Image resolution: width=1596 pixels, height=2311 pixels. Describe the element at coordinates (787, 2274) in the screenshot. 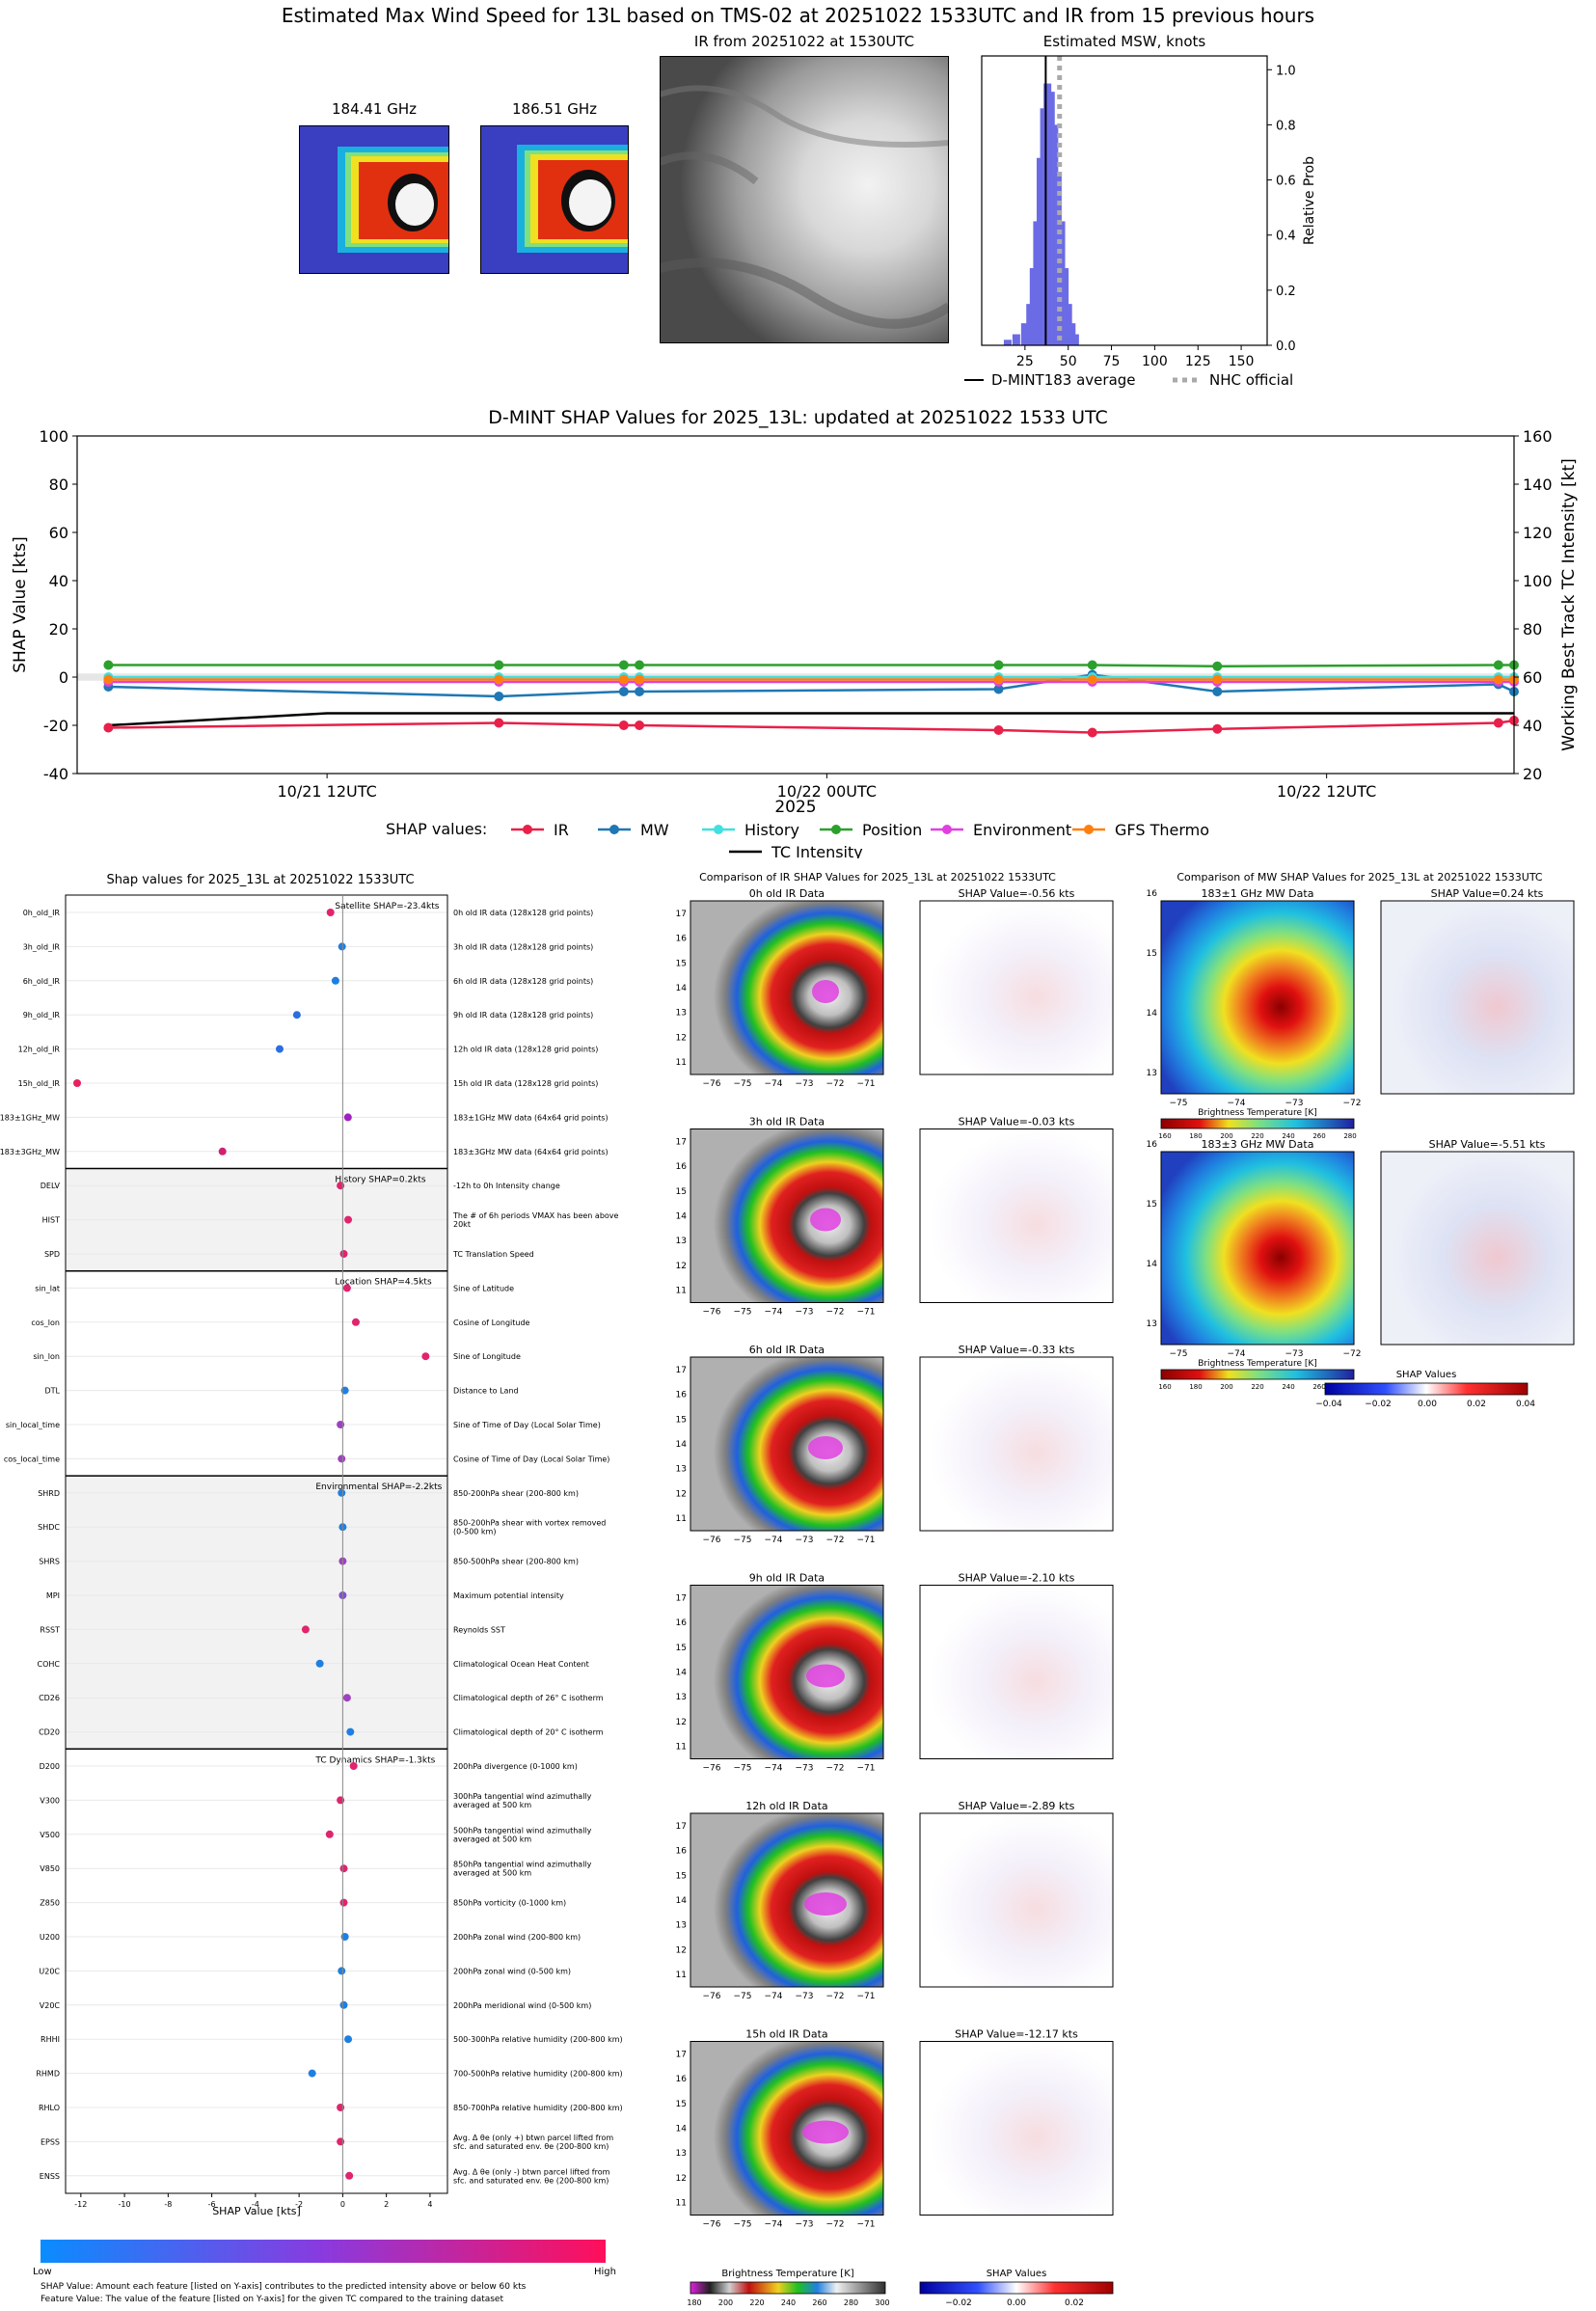

I see `ir-cbar-label: Brightness Temperature [K]` at that location.